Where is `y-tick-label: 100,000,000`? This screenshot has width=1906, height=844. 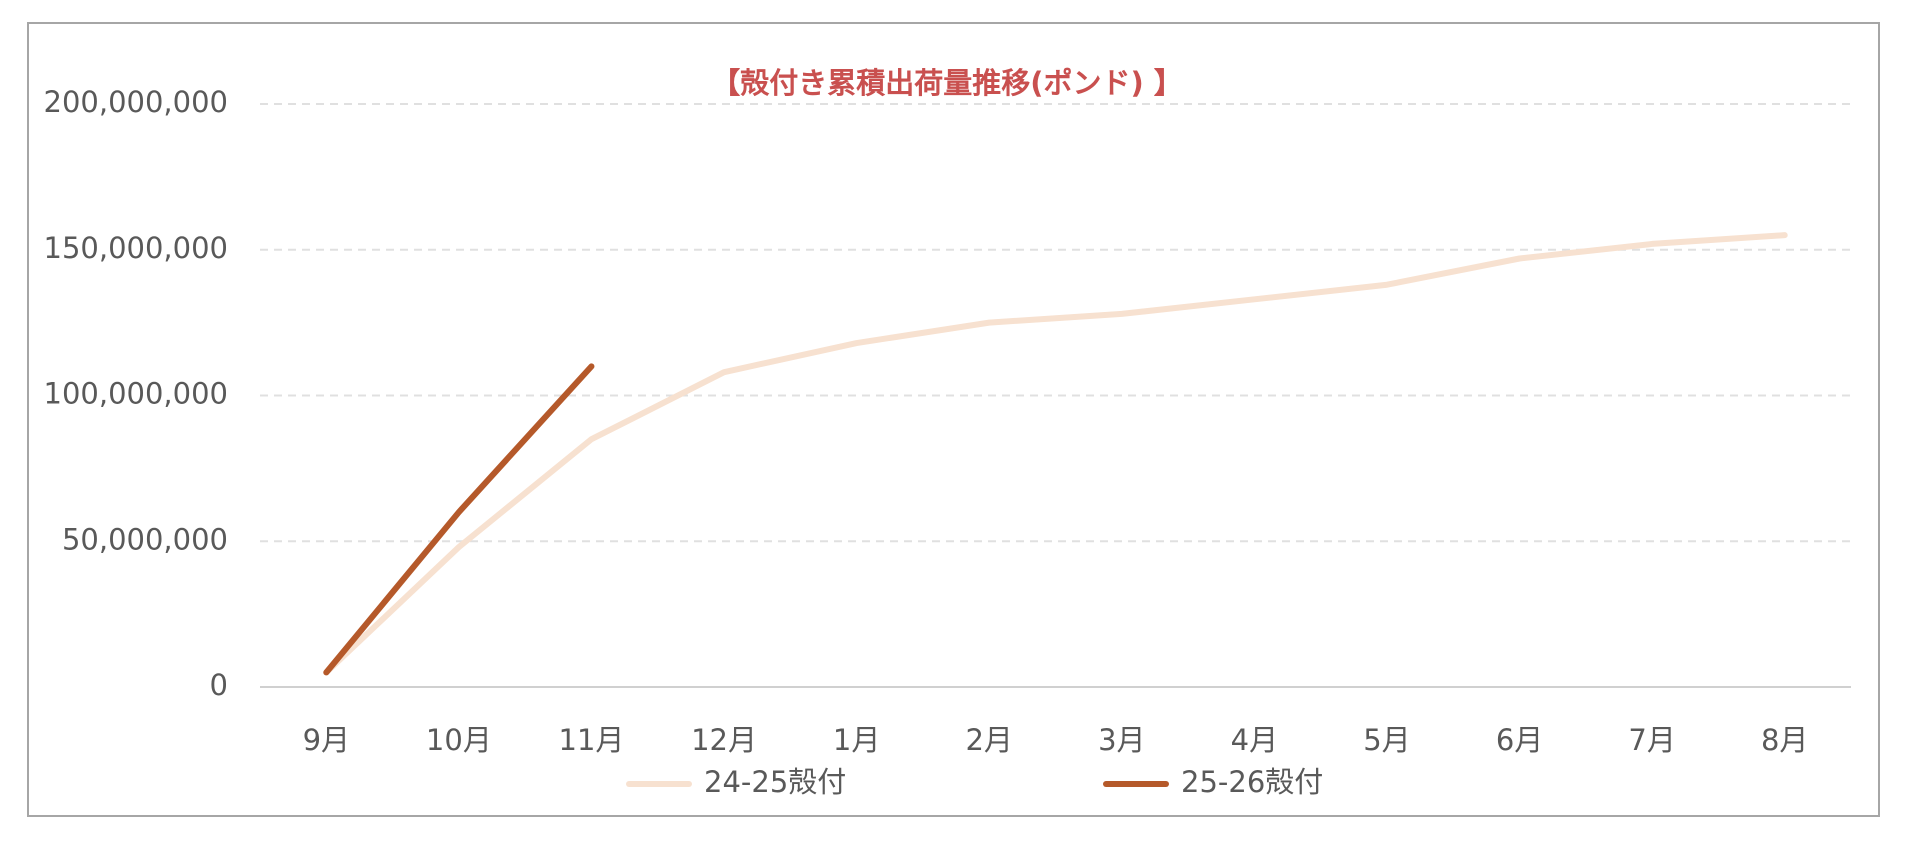 y-tick-label: 100,000,000 is located at coordinates (136, 394).